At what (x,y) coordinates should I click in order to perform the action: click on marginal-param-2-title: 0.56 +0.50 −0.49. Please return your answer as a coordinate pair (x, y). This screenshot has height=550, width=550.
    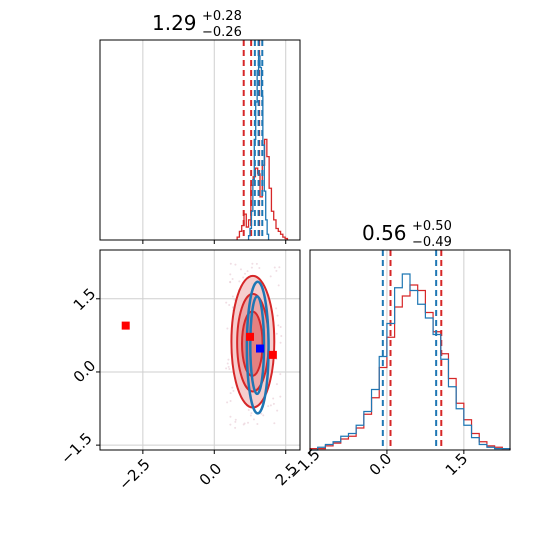
    Looking at the image, I should click on (407, 234).